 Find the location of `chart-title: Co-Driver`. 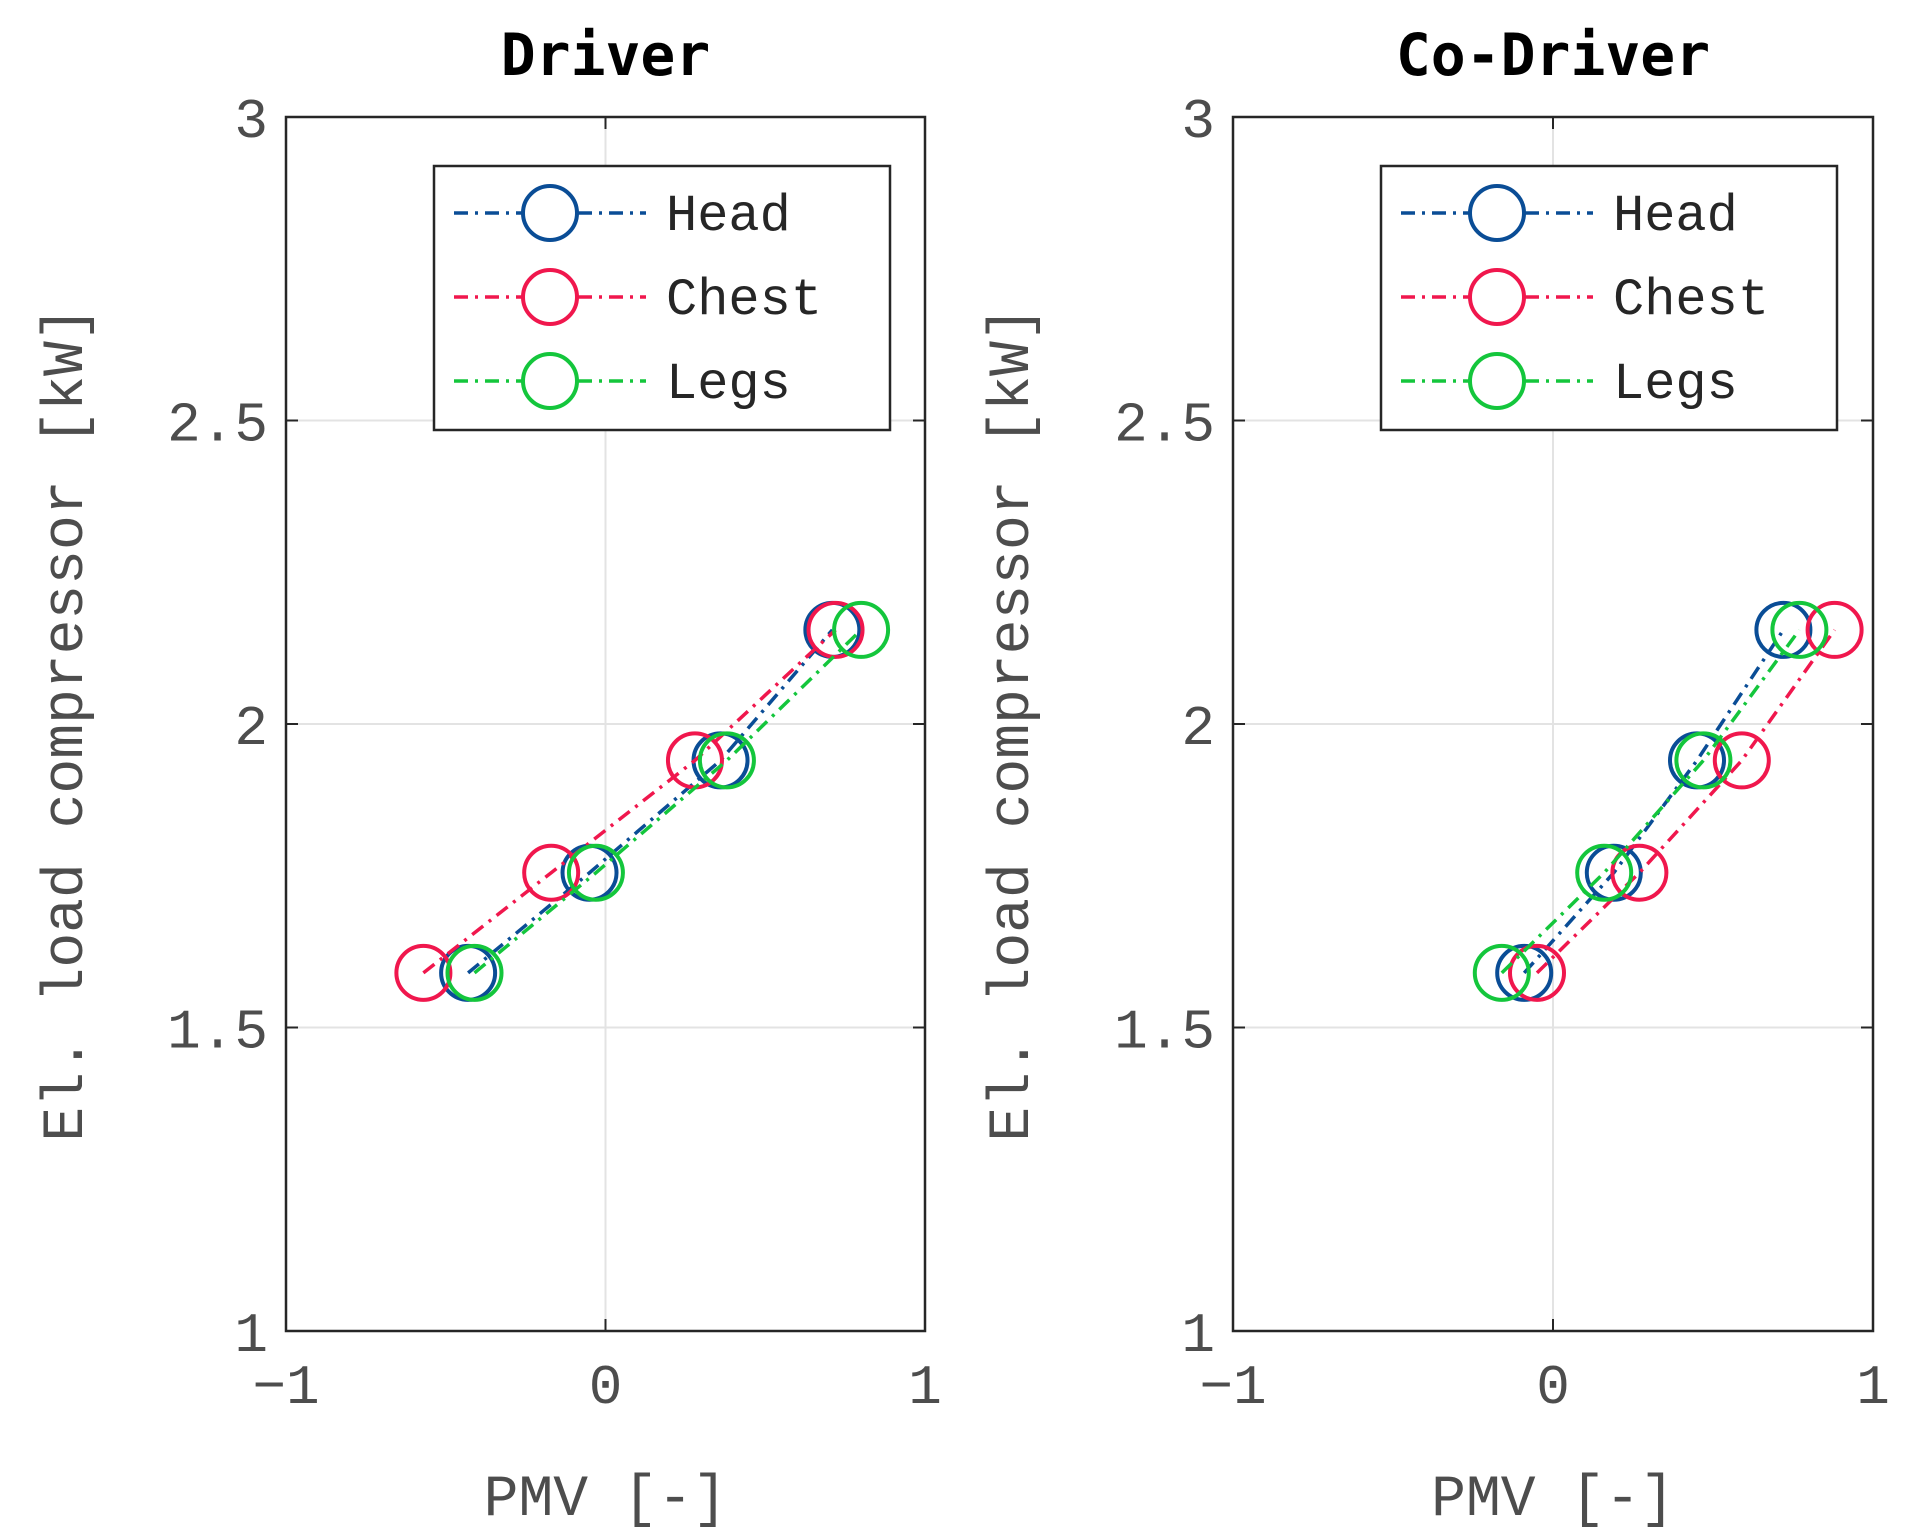

chart-title: Co-Driver is located at coordinates (1553, 55).